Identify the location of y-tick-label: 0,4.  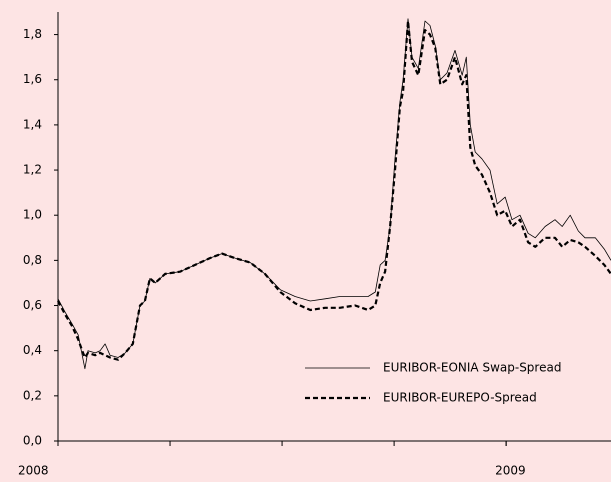
(32, 350).